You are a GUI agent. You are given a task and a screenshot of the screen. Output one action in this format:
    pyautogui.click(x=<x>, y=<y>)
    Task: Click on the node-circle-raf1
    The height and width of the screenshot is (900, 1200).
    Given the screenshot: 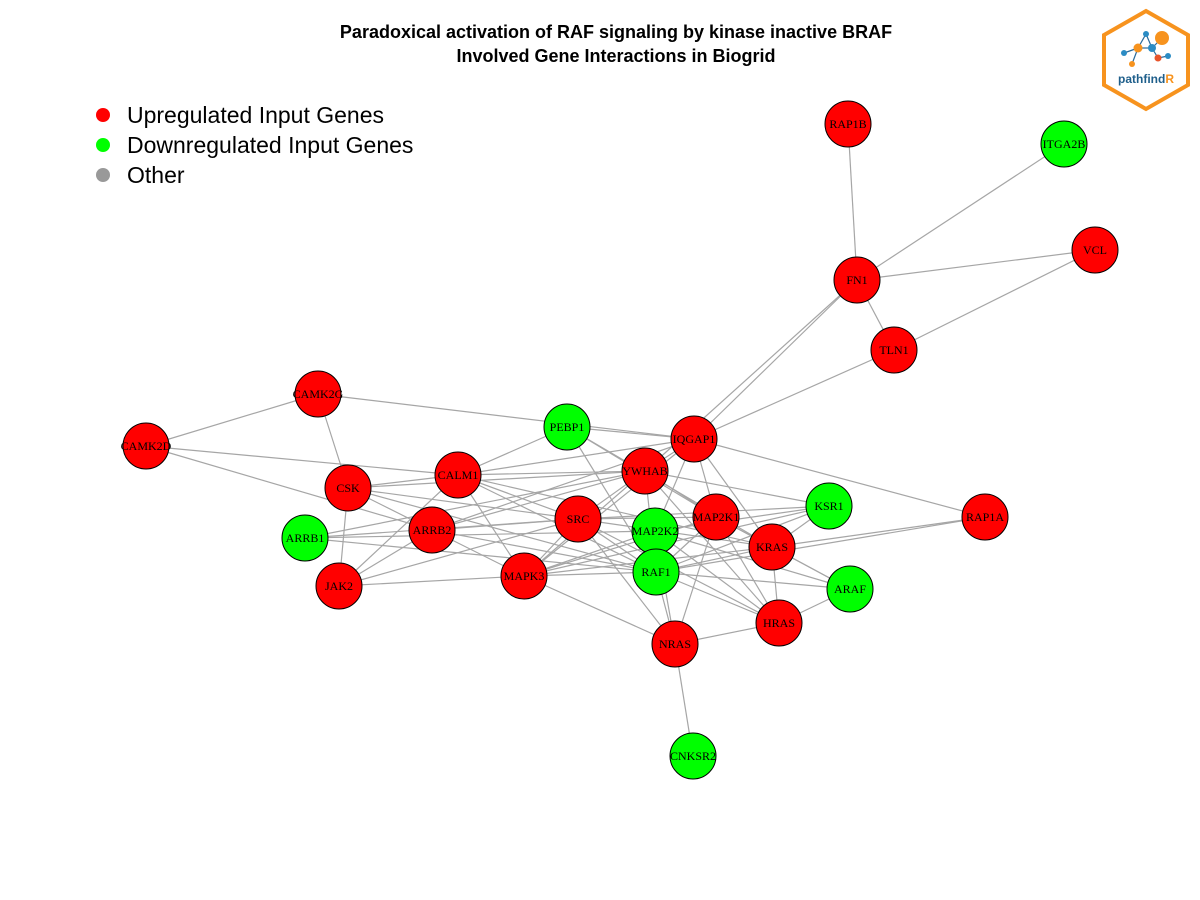 What is the action you would take?
    pyautogui.click(x=656, y=572)
    